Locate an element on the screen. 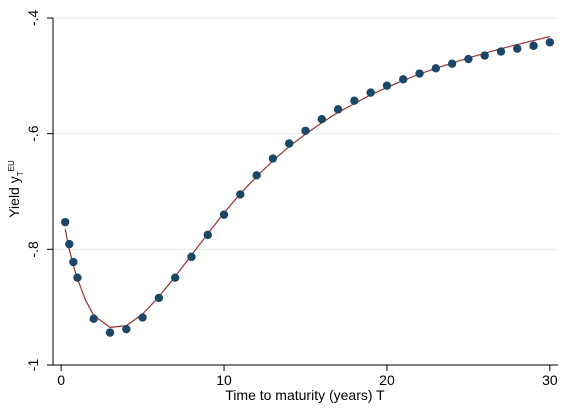  y-axis-title: Yield yTEU is located at coordinates (15, 189).